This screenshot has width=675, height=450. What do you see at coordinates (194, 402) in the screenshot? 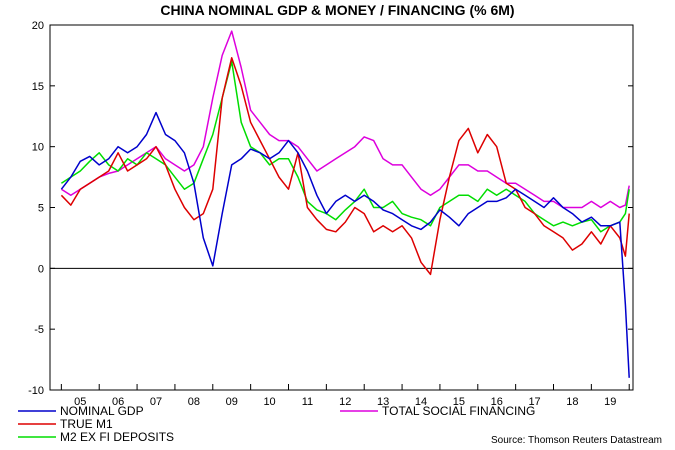
I see `x-tick-label: 08` at bounding box center [194, 402].